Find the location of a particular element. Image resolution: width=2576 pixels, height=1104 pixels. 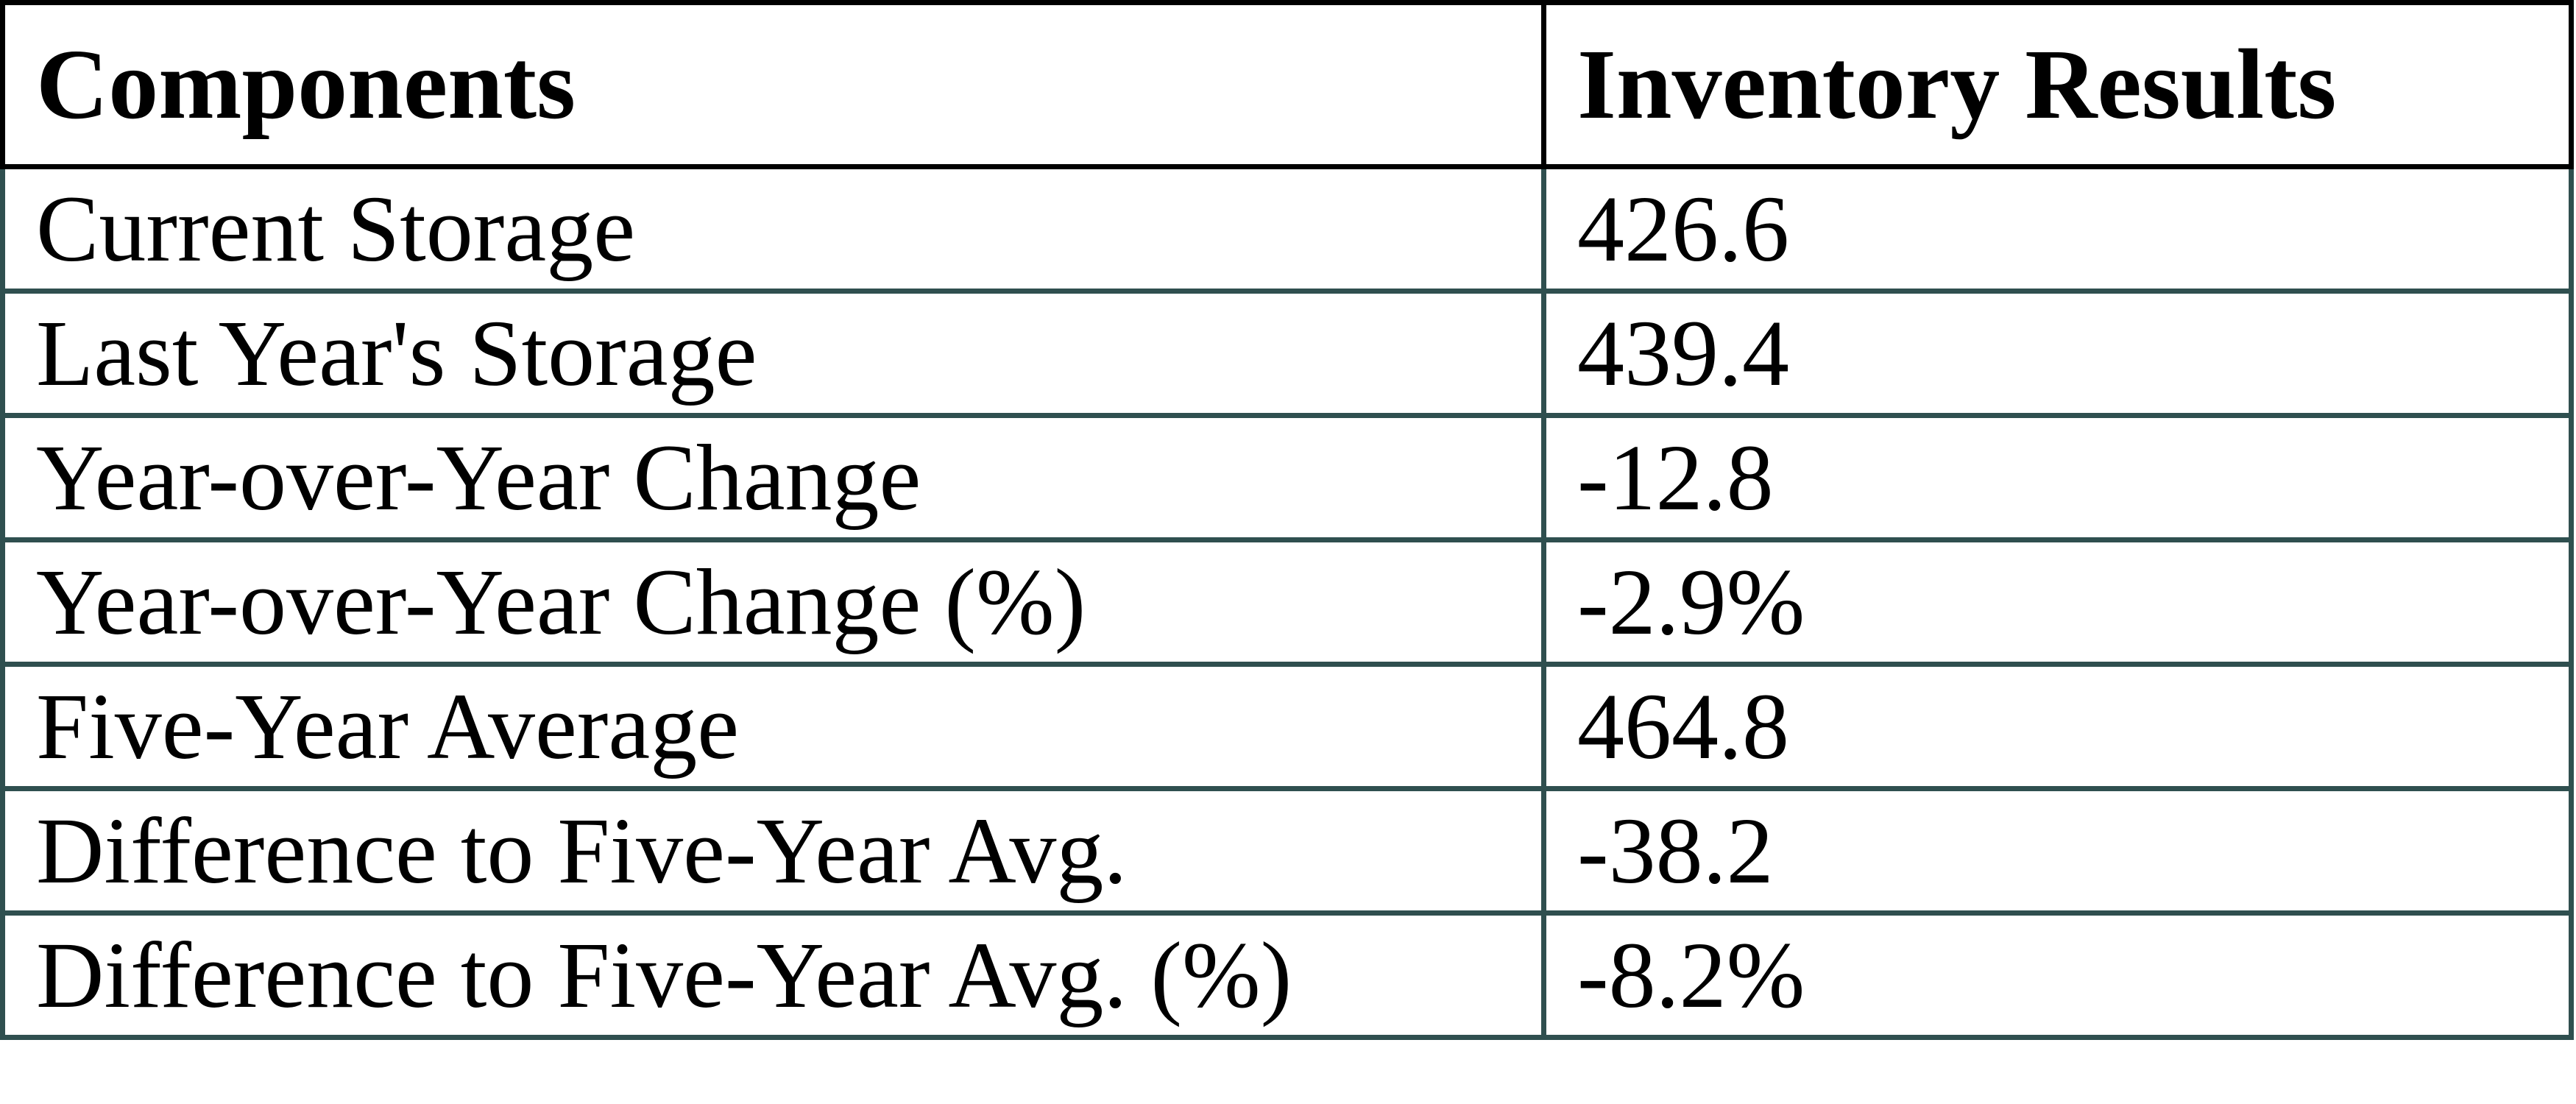

row-value-cell: -12.8 is located at coordinates (2057, 477).